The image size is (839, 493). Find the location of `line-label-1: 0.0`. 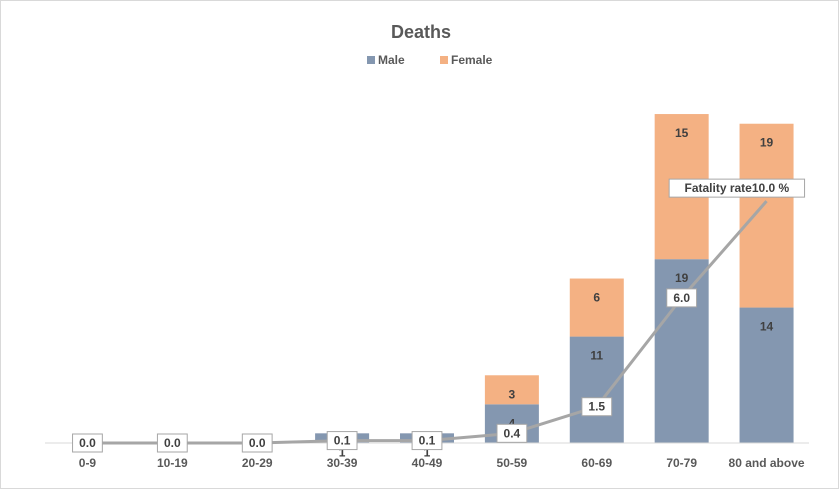

line-label-1: 0.0 is located at coordinates (172, 443).